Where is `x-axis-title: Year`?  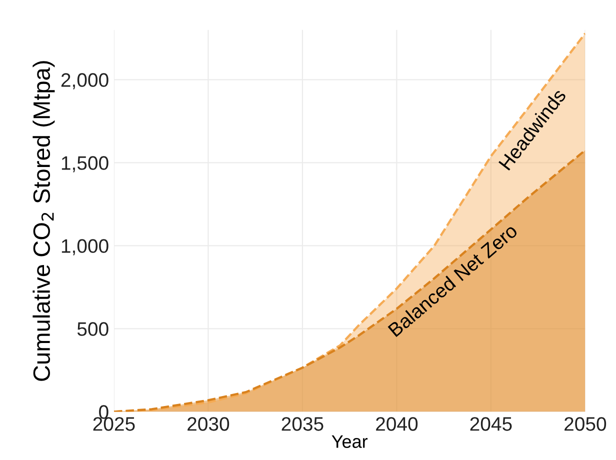
x-axis-title: Year is located at coordinates (350, 441).